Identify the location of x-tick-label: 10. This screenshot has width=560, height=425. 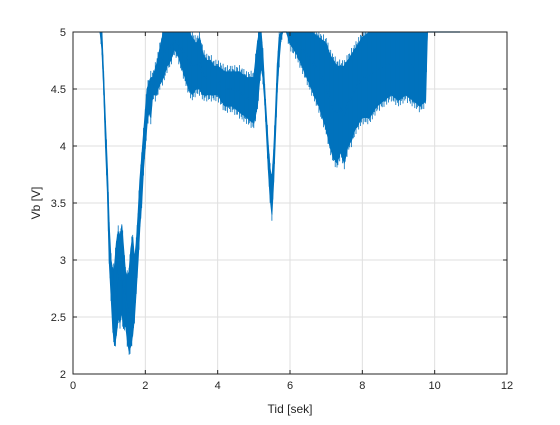
(435, 386).